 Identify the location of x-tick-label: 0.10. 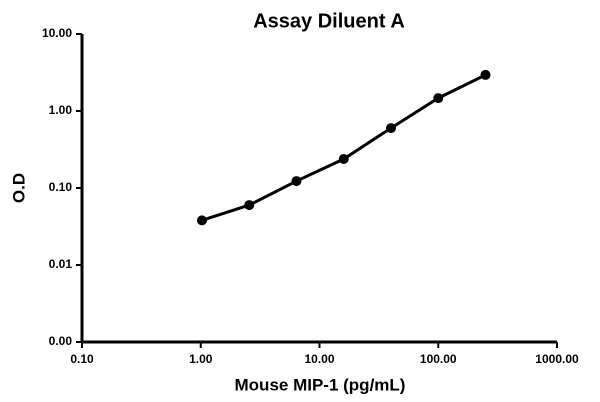
(82, 359).